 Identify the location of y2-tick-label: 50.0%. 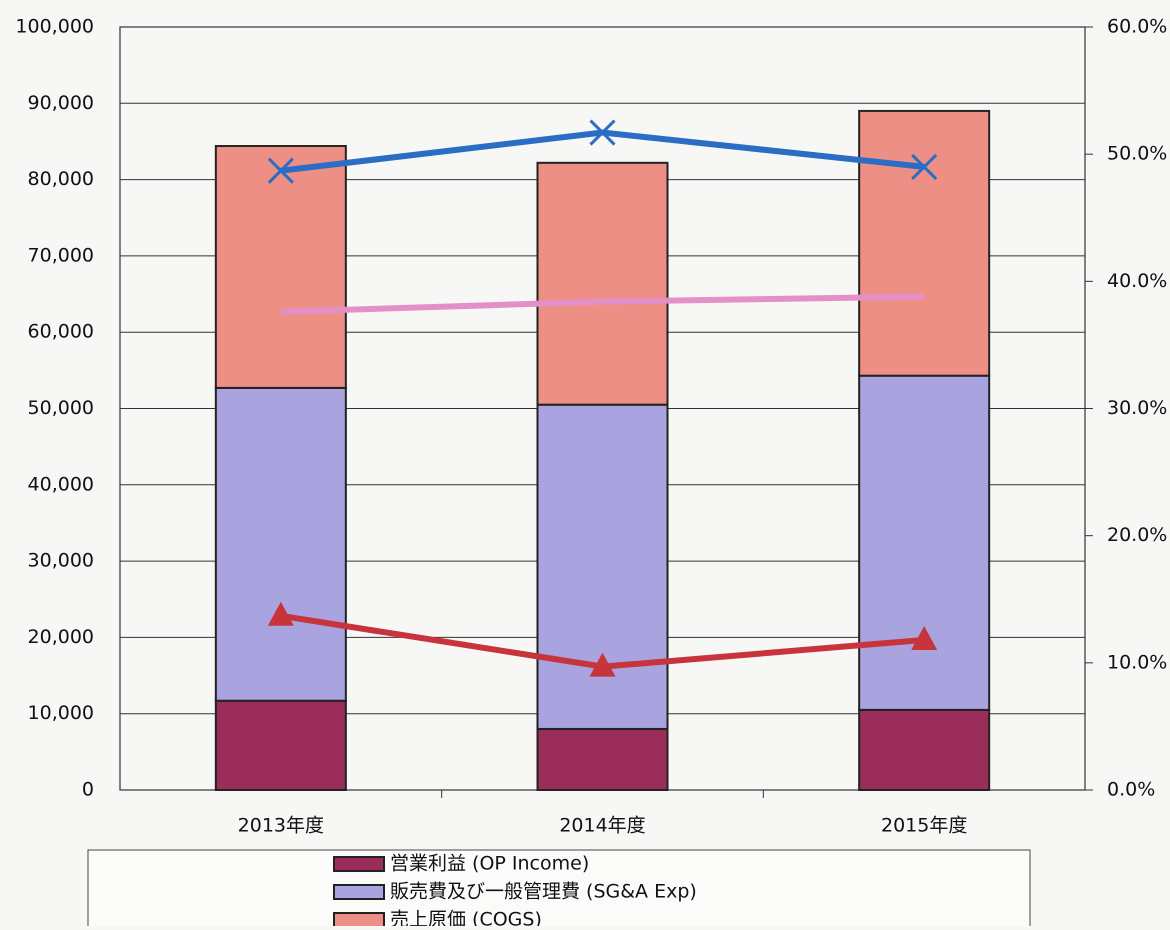
(1137, 154).